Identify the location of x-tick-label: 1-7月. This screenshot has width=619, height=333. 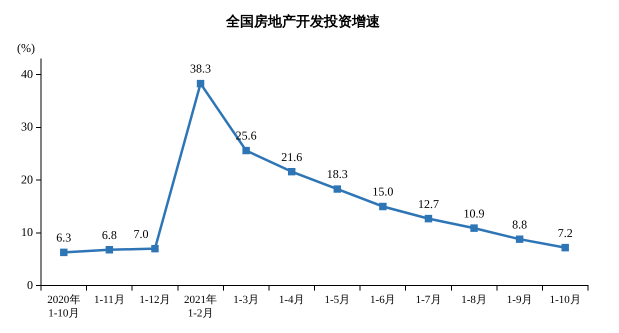
(429, 300).